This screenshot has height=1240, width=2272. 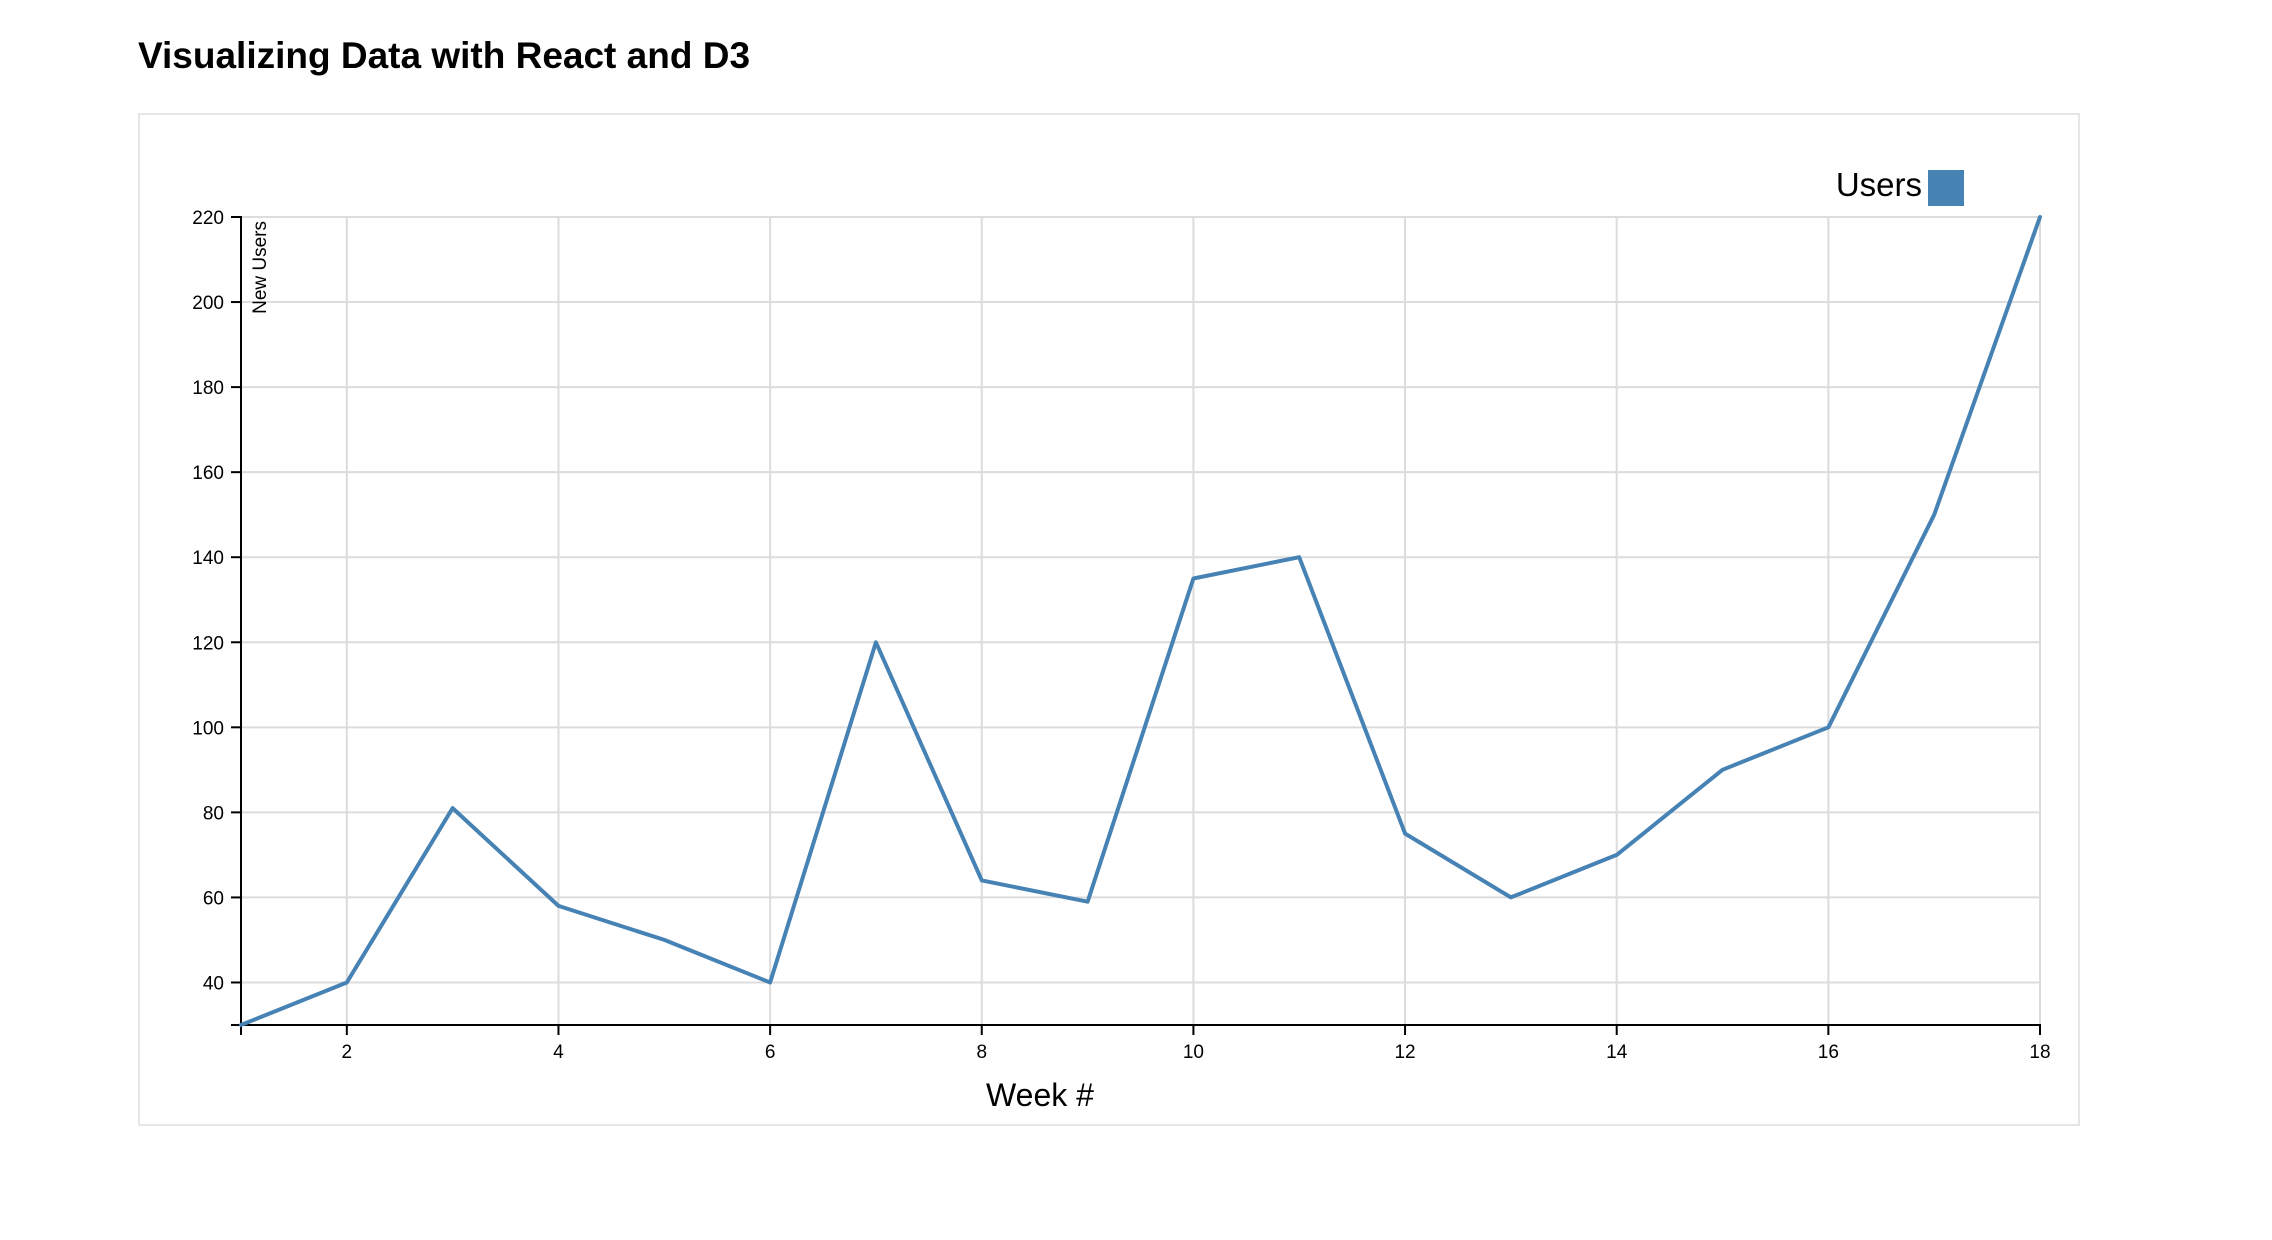 I want to click on x-tick-label: 8, so click(x=981, y=1052).